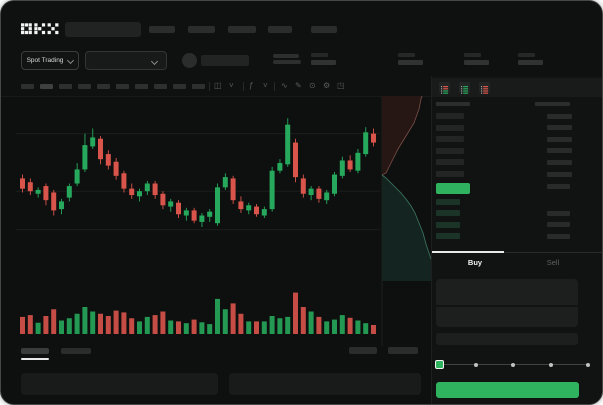 The width and height of the screenshot is (603, 405). I want to click on candle-style-icon: ◫, so click(218, 85).